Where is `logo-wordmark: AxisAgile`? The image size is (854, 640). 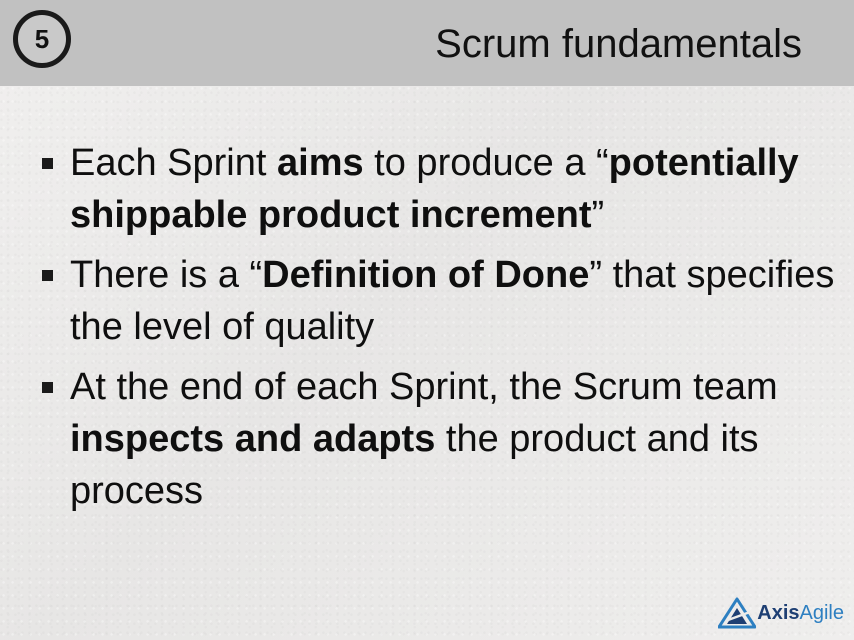
logo-wordmark: AxisAgile is located at coordinates (800, 613).